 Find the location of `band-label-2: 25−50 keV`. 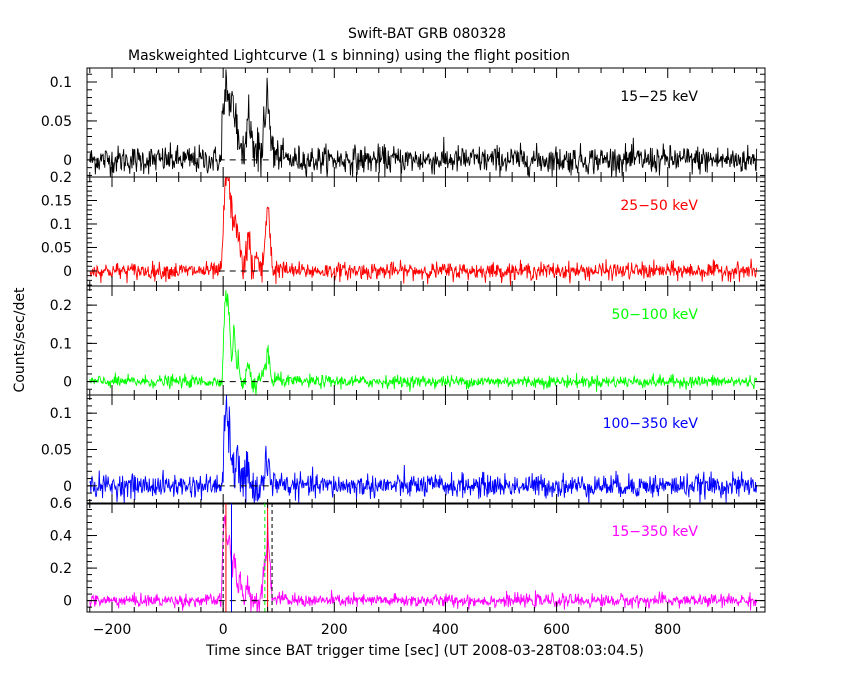

band-label-2: 25−50 keV is located at coordinates (659, 206).